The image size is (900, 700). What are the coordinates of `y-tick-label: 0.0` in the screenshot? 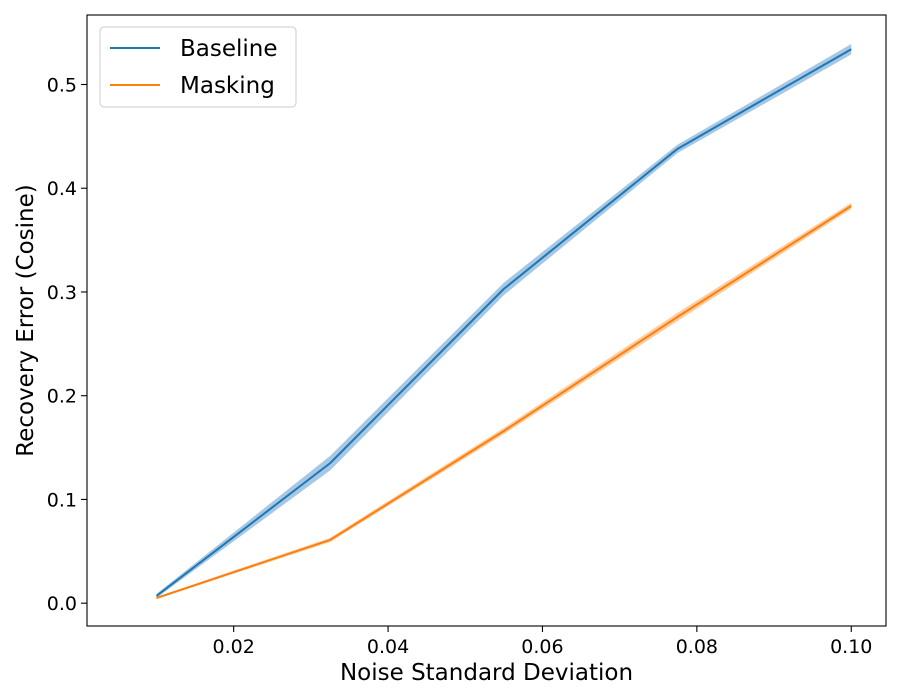 It's located at (62, 604).